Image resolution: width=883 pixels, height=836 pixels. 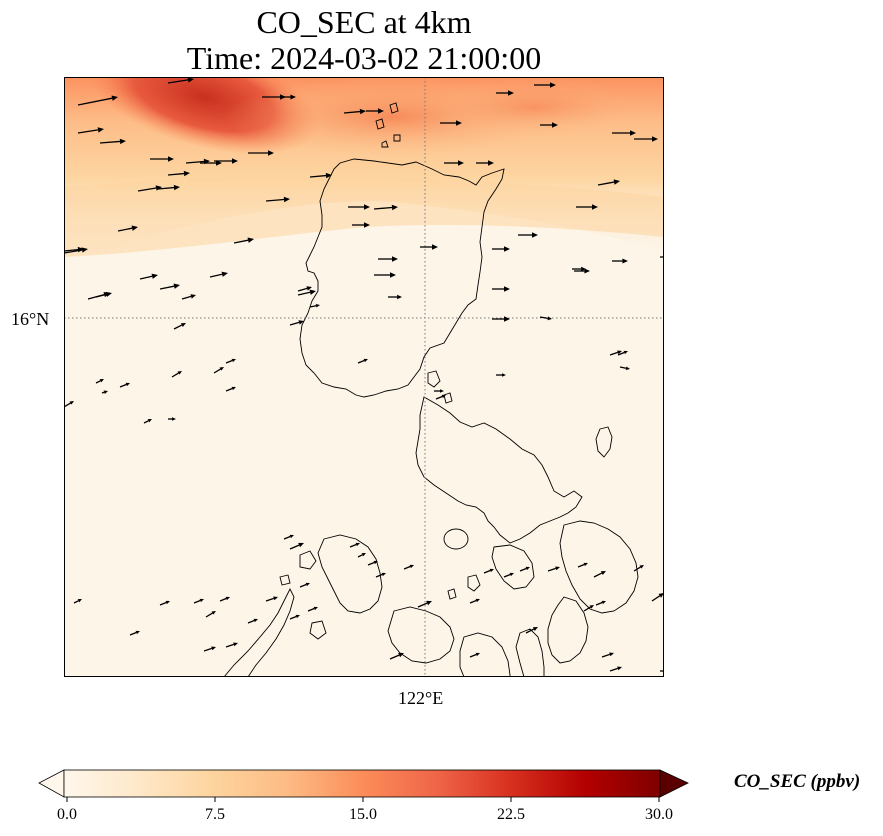 I want to click on co-plume-band, so click(x=364, y=216).